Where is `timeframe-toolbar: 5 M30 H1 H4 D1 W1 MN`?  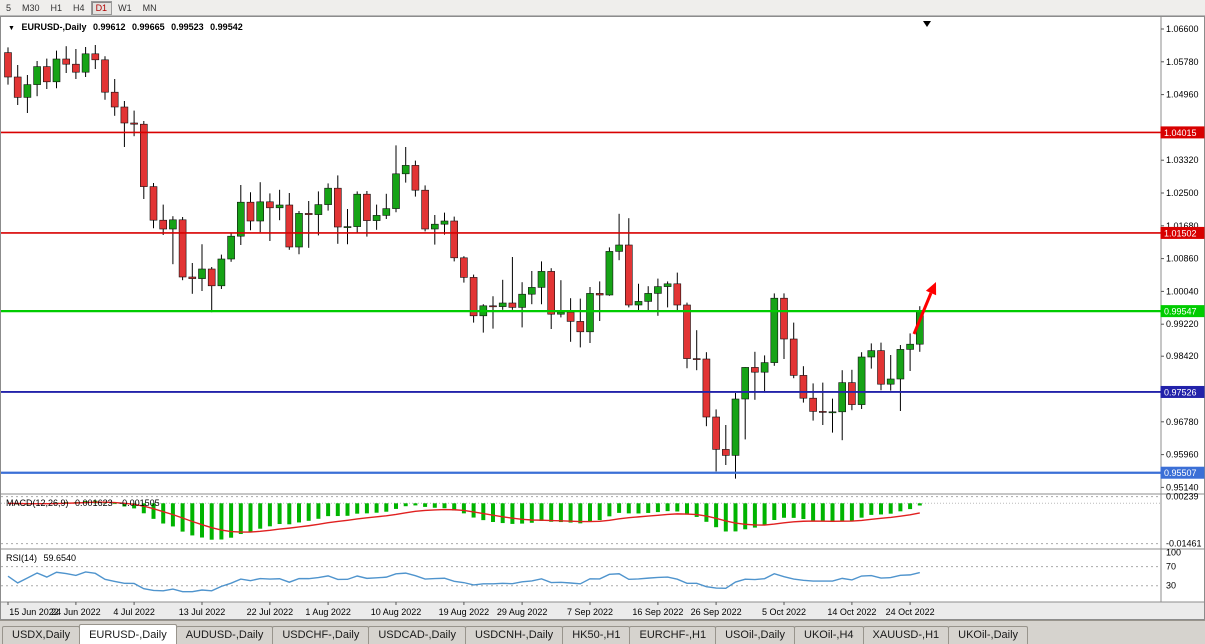 timeframe-toolbar: 5 M30 H1 H4 D1 W1 MN is located at coordinates (602, 8).